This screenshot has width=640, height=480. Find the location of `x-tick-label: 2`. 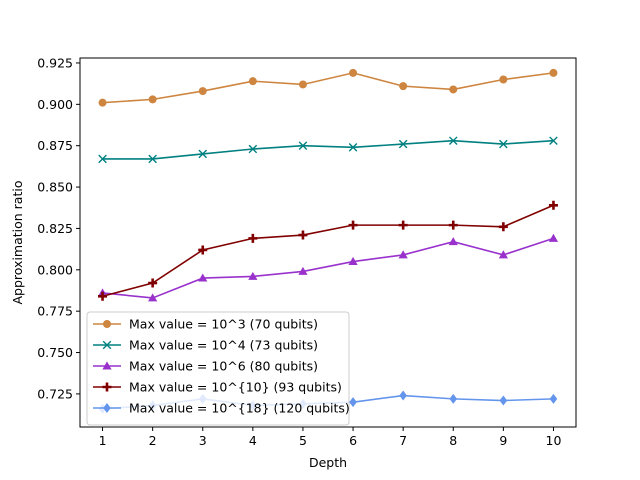

x-tick-label: 2 is located at coordinates (153, 440).